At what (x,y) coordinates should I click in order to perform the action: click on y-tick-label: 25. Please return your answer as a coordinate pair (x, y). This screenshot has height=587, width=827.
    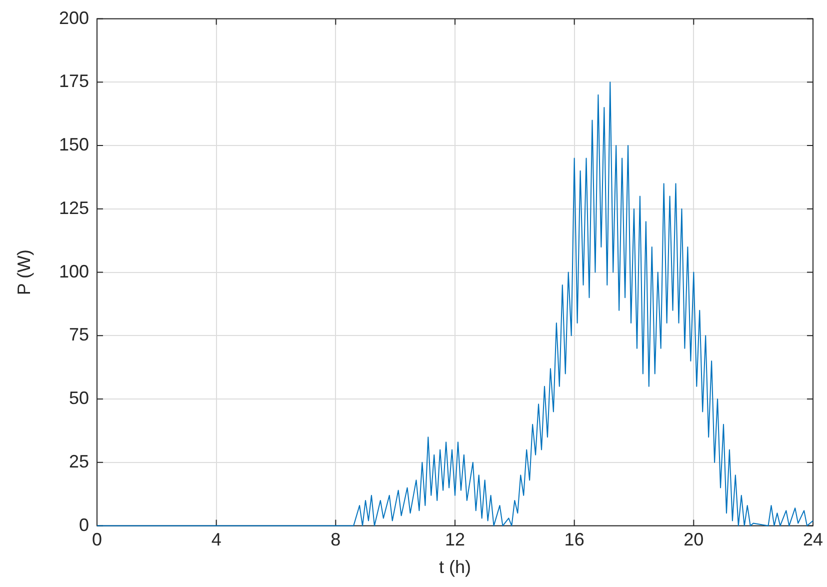
    Looking at the image, I should click on (78, 461).